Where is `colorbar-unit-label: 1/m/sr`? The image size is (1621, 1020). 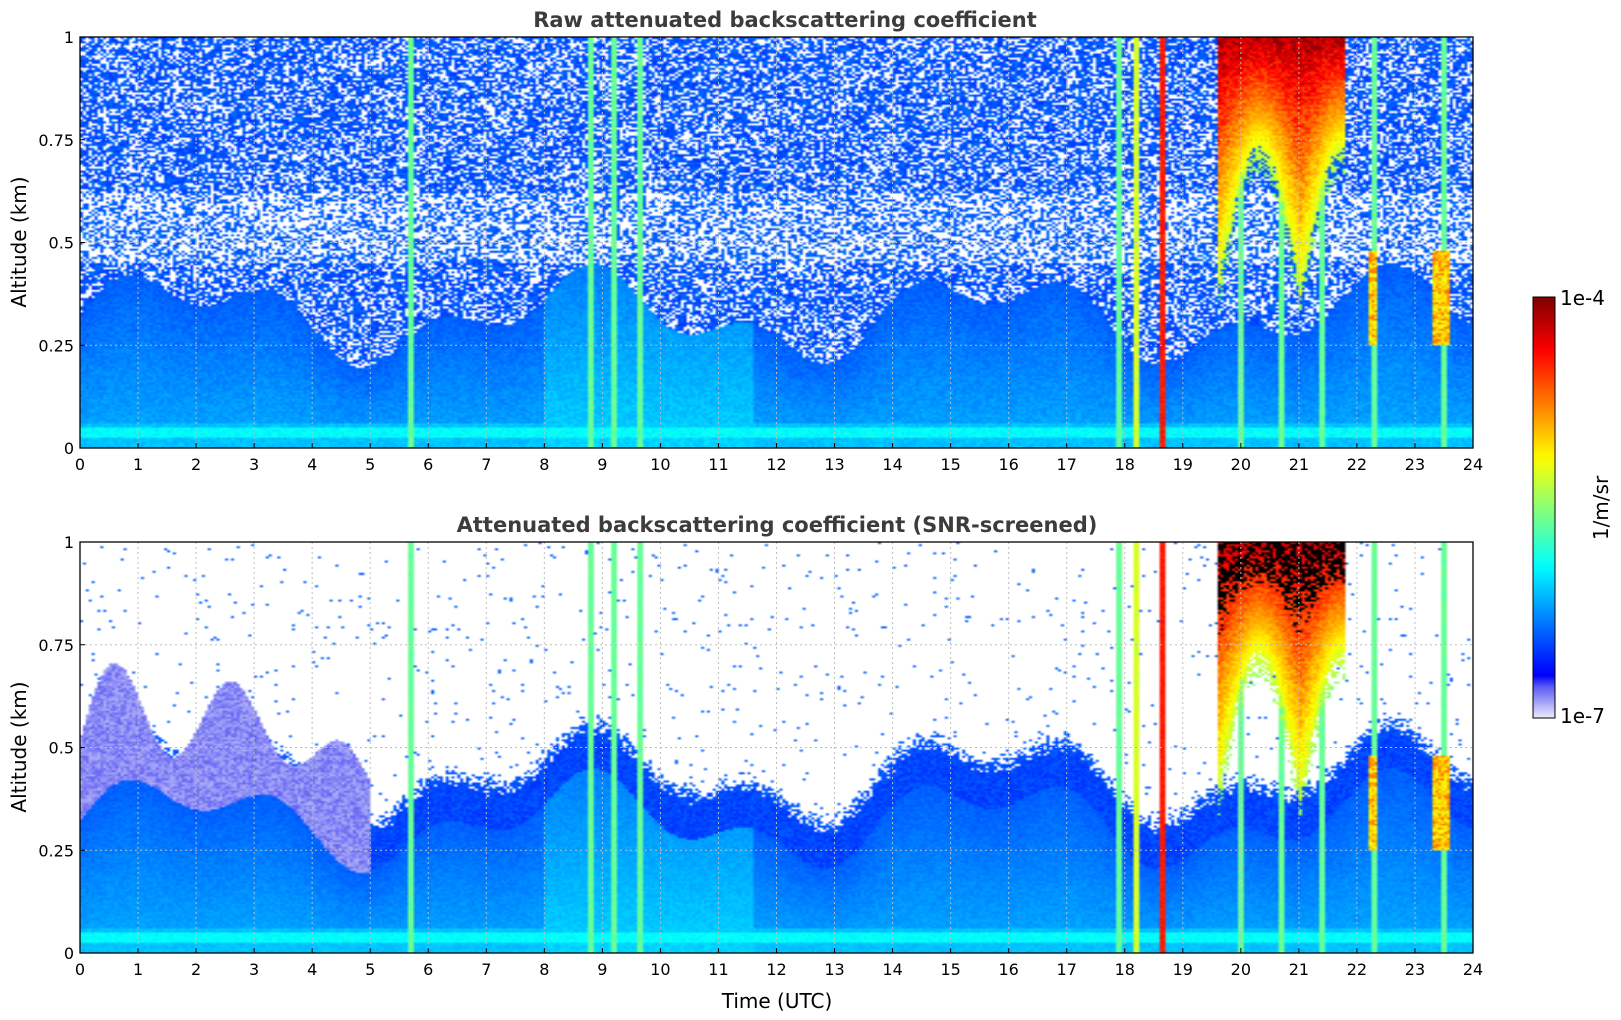
colorbar-unit-label: 1/m/sr is located at coordinates (1601, 507).